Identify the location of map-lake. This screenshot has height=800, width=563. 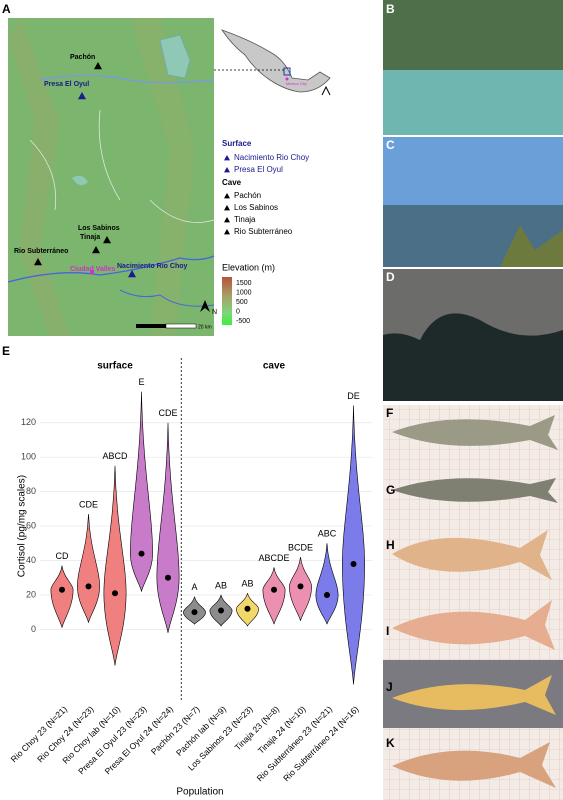
(175, 56).